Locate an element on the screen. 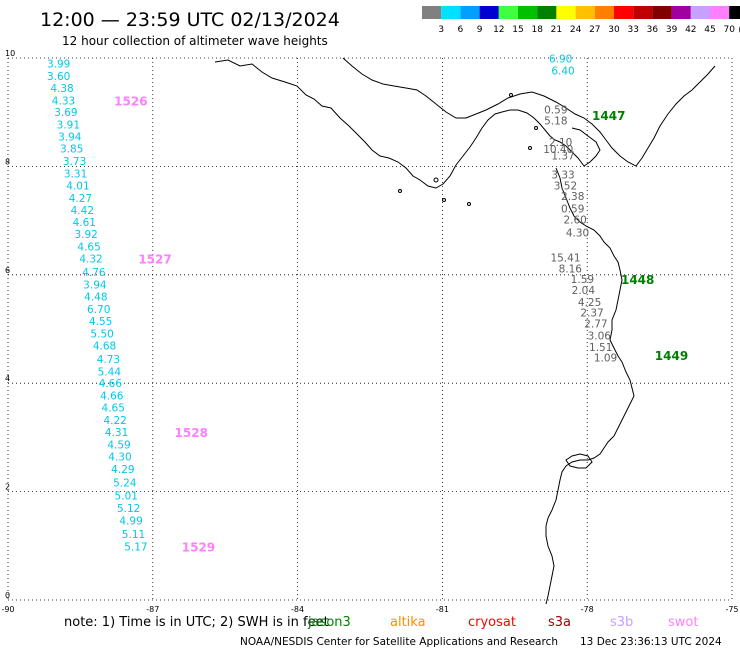  wave-height-value: 5.18 is located at coordinates (555, 121).